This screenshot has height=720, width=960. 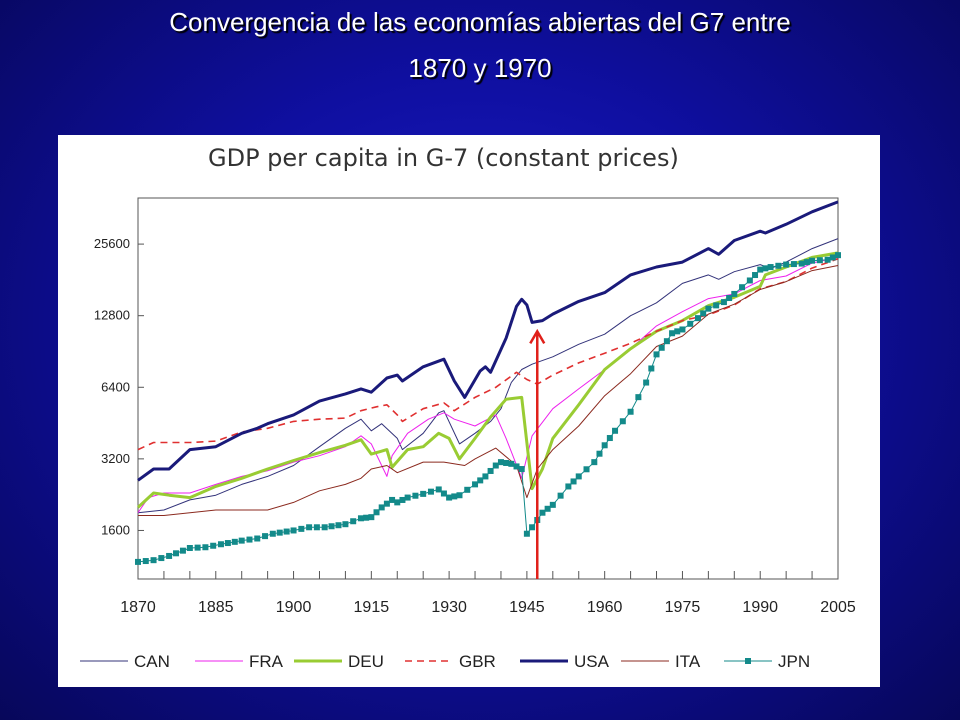 I want to click on x-tick-label: 1885, so click(x=216, y=607).